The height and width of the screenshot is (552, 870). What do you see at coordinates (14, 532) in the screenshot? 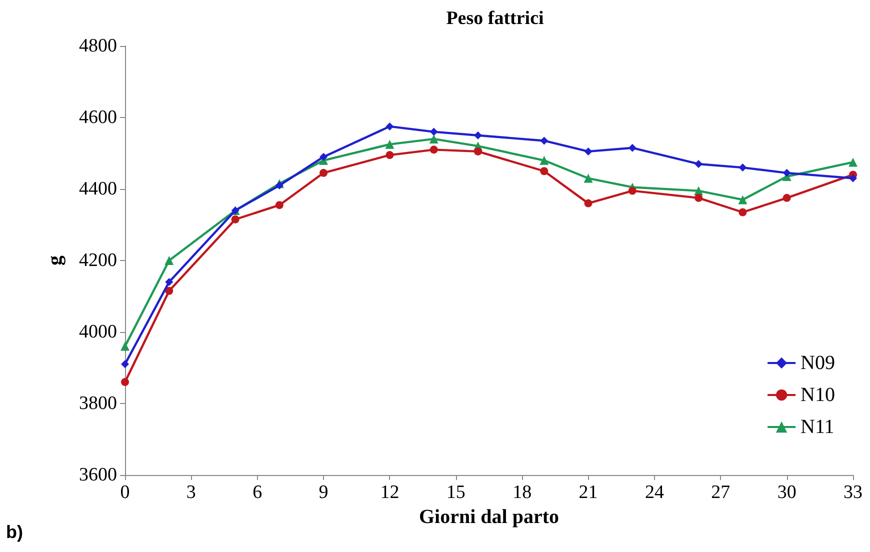
I see `text: b)` at bounding box center [14, 532].